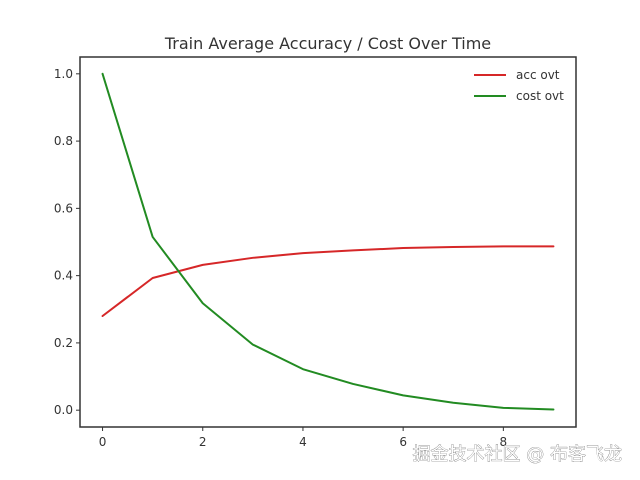 This screenshot has width=640, height=480. I want to click on y-tick-label: 0.8, so click(63, 141).